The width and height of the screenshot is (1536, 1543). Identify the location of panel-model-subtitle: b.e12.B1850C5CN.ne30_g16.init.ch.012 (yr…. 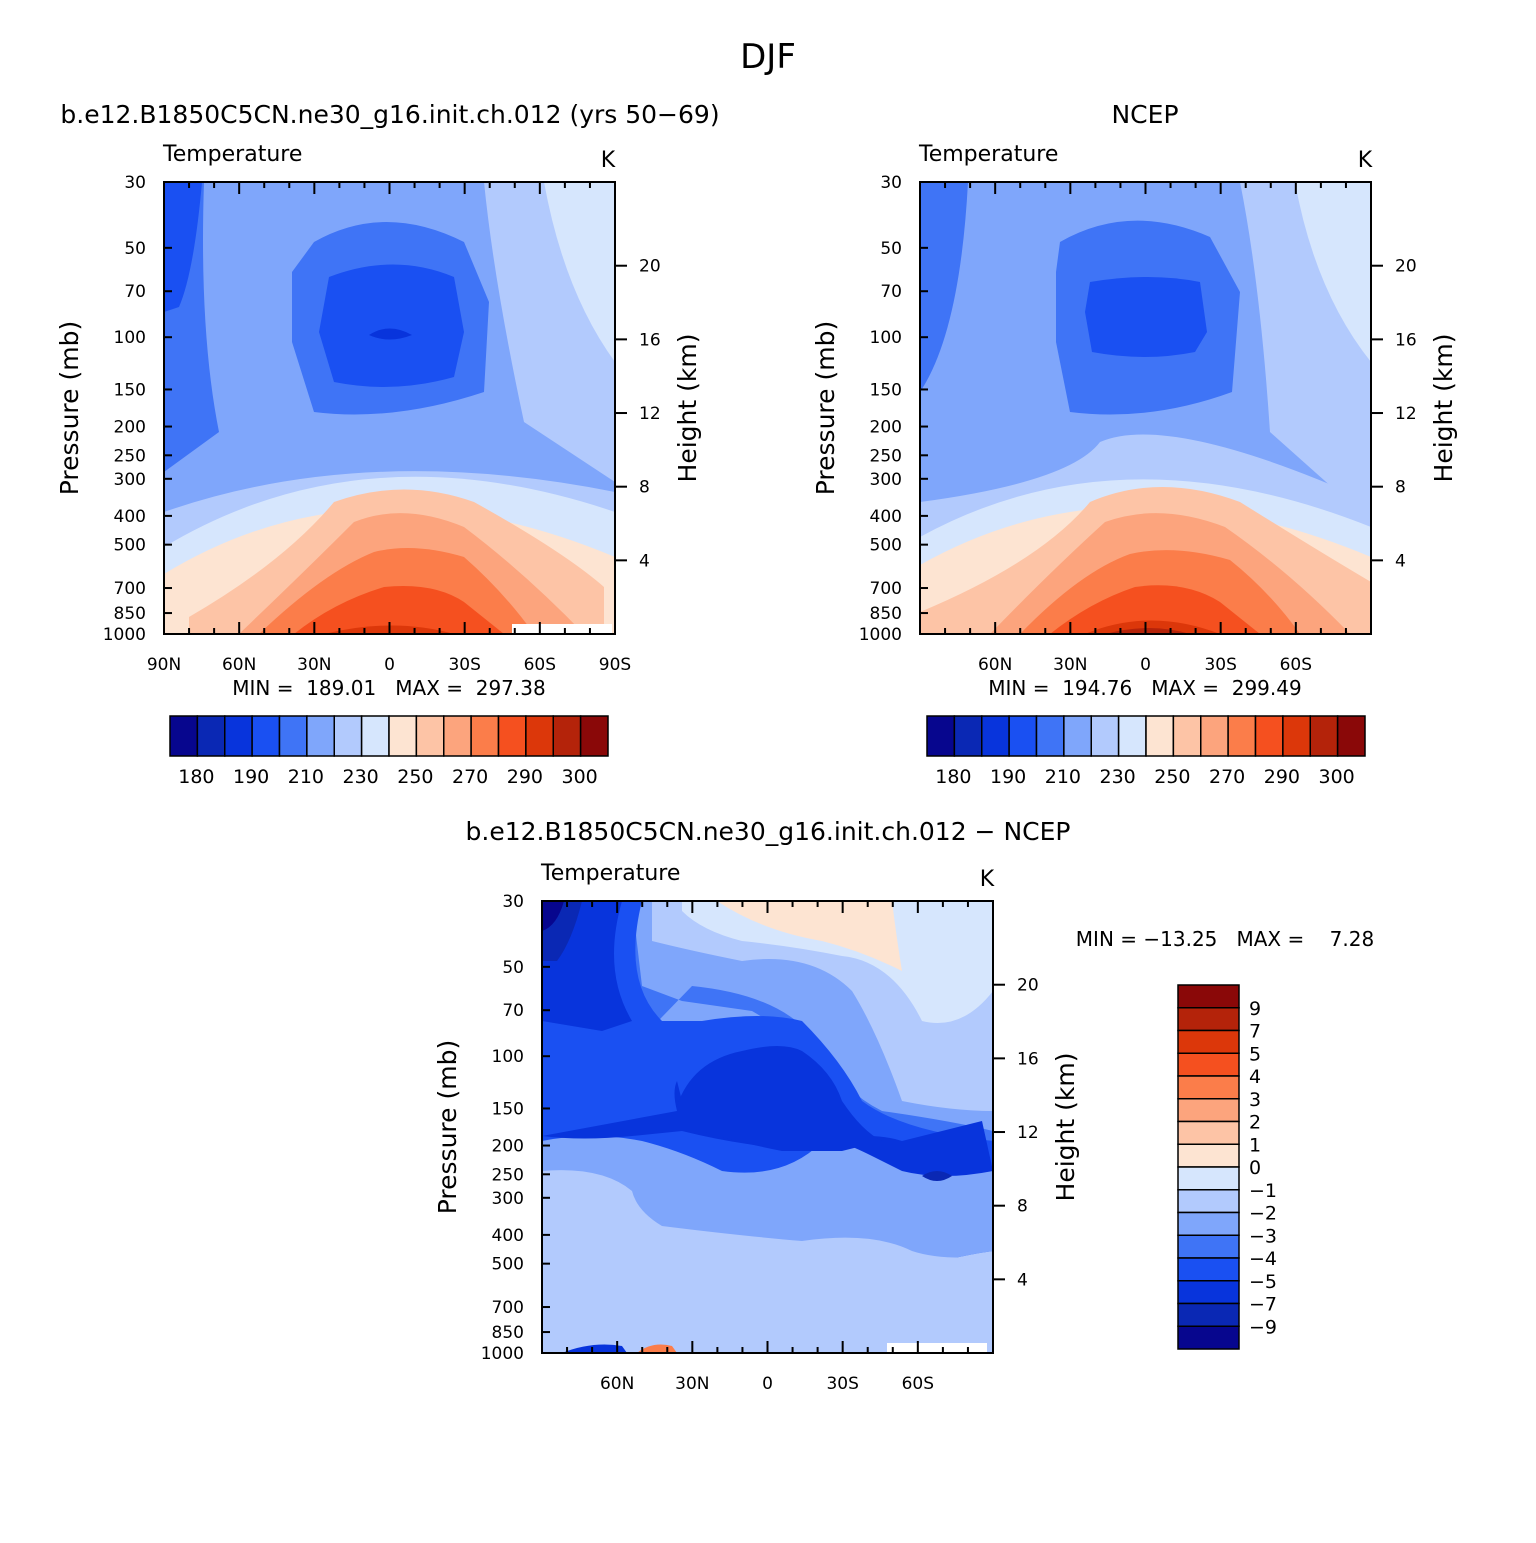
(389, 114).